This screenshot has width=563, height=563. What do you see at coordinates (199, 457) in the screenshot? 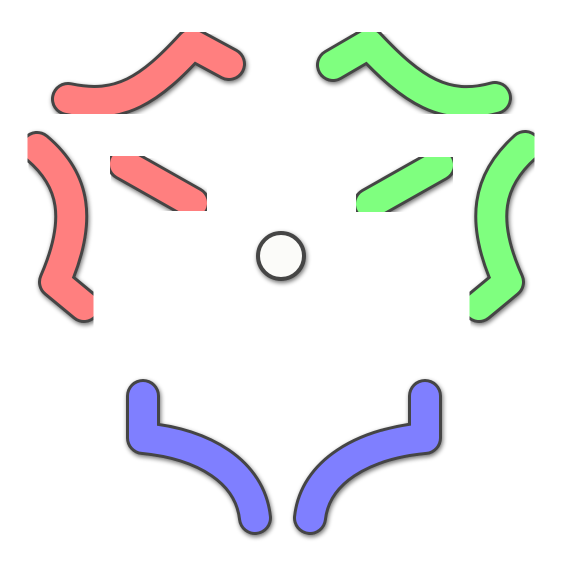
I see `blue-piece-left-arc` at bounding box center [199, 457].